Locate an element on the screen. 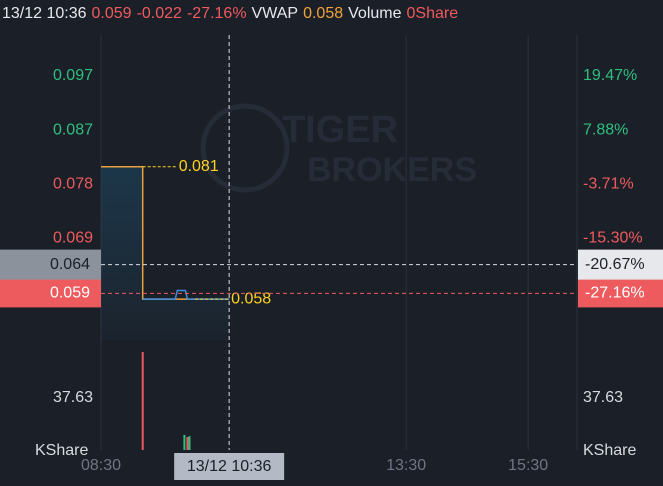  last-price-box is located at coordinates (50, 293).